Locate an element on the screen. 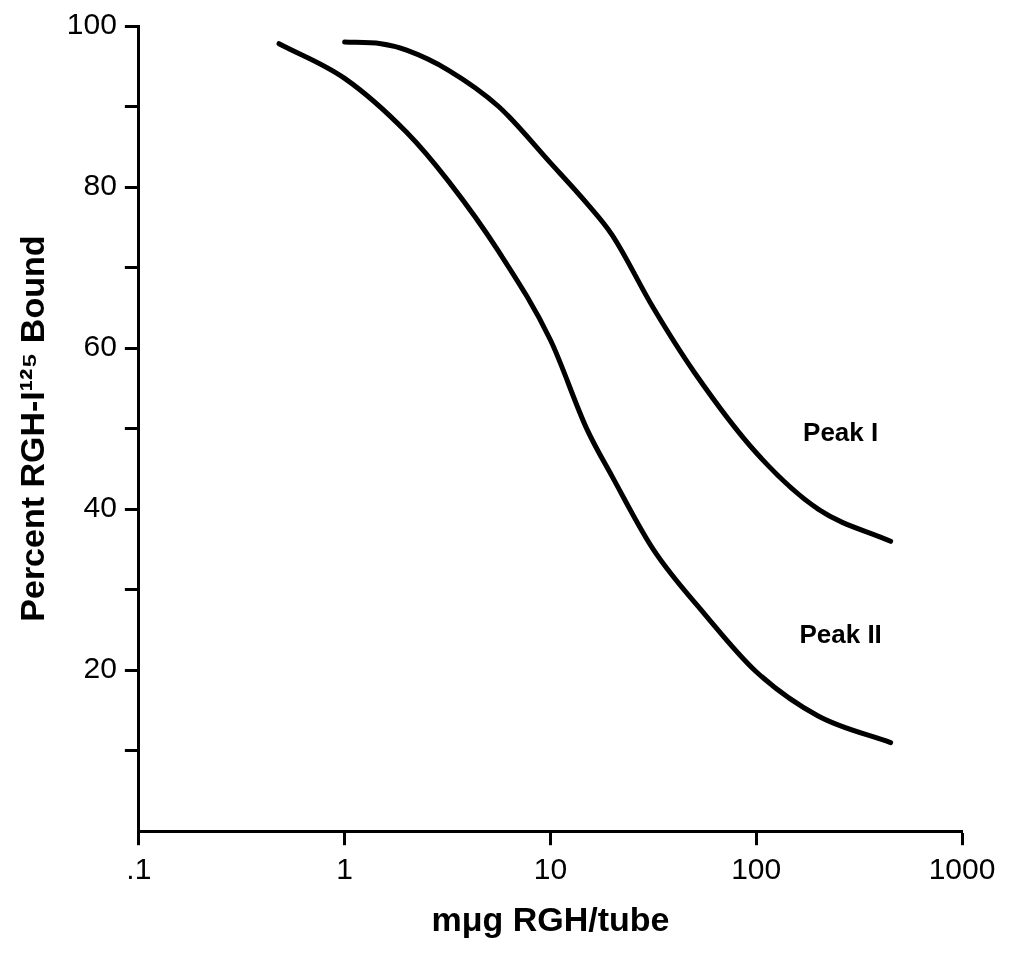 The height and width of the screenshot is (956, 1012). y-tick-label: 80 is located at coordinates (100, 185).